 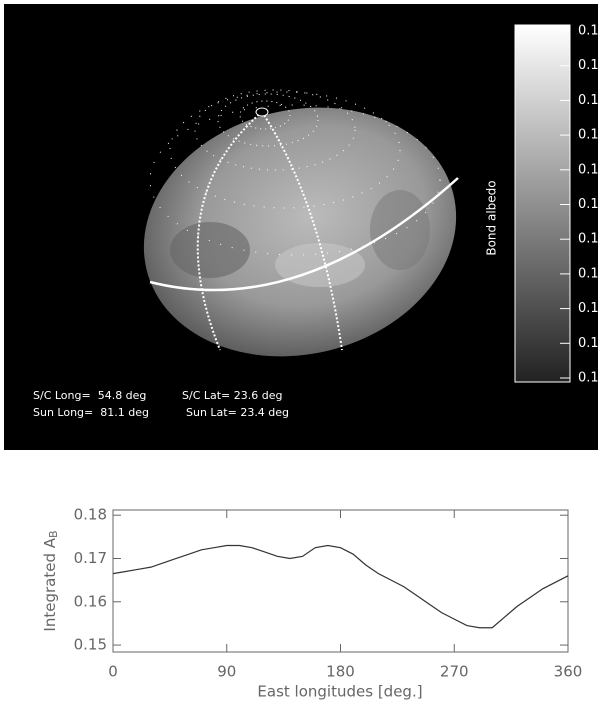 What do you see at coordinates (589, 378) in the screenshot?
I see `colorbar-tick-label: 0.14` at bounding box center [589, 378].